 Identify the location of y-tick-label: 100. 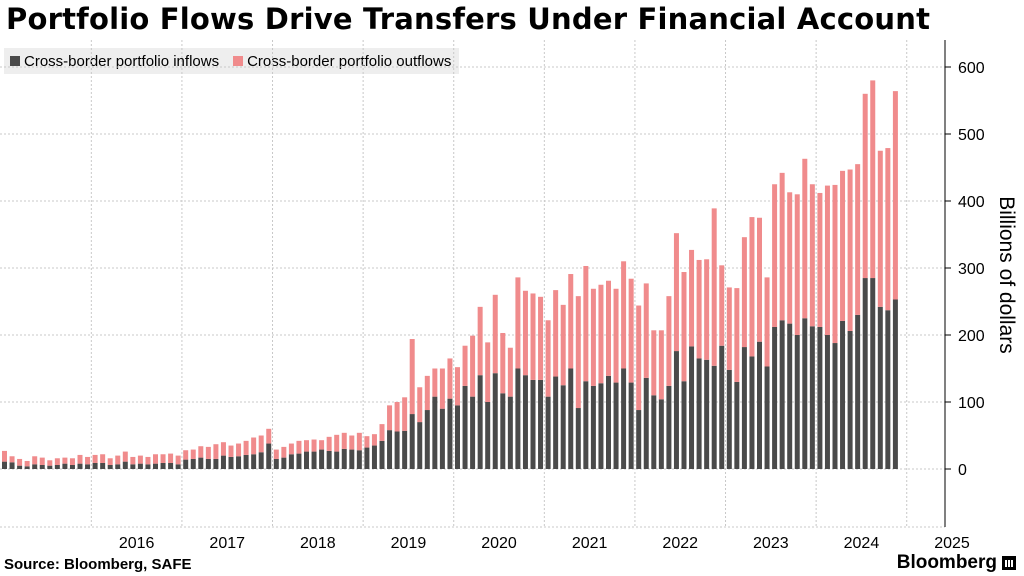
(971, 403).